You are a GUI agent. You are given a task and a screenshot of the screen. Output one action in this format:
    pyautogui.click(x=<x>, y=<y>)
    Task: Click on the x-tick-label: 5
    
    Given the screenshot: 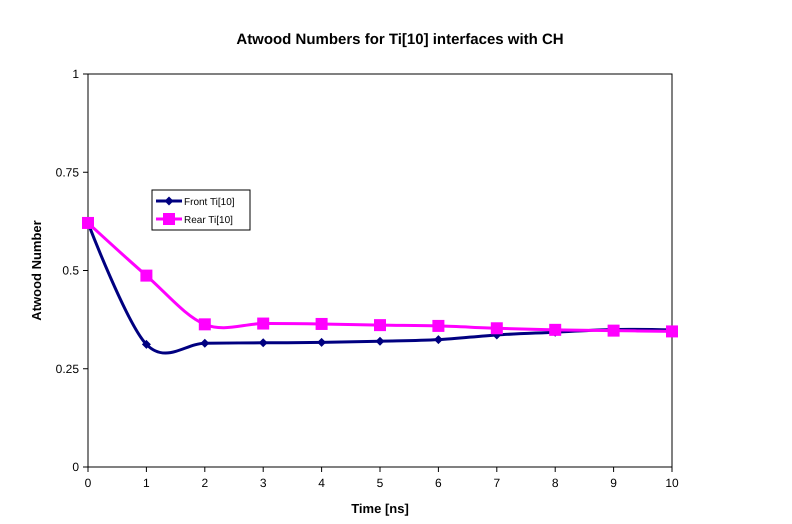 What is the action you would take?
    pyautogui.click(x=380, y=483)
    